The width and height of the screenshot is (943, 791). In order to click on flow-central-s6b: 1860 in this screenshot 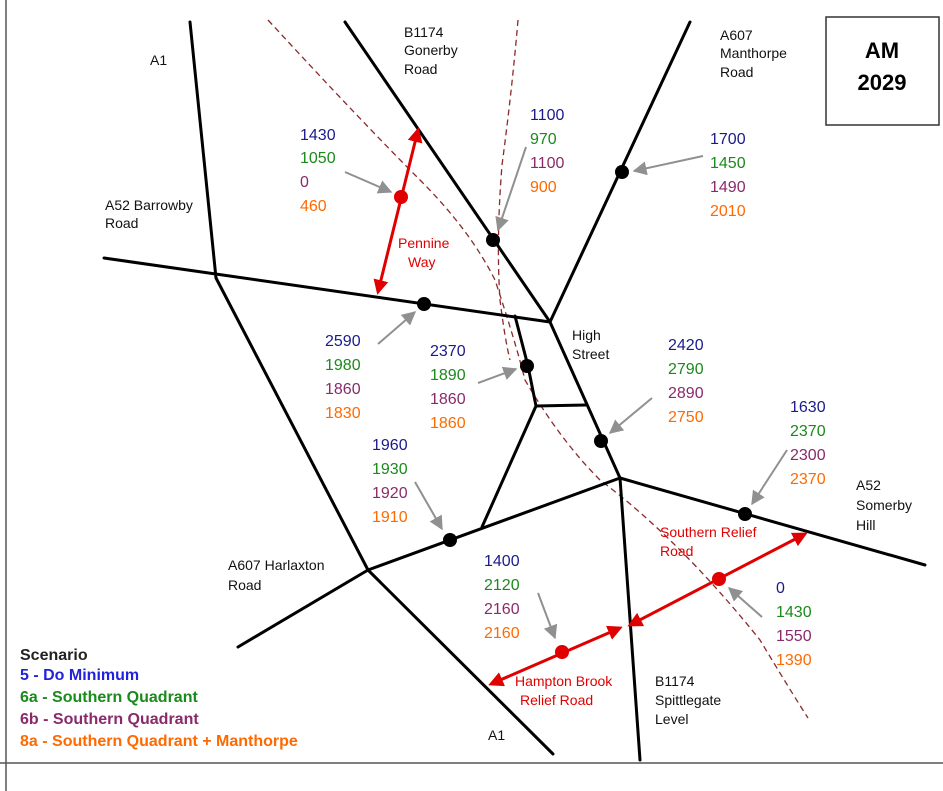, I will do `click(448, 399)`.